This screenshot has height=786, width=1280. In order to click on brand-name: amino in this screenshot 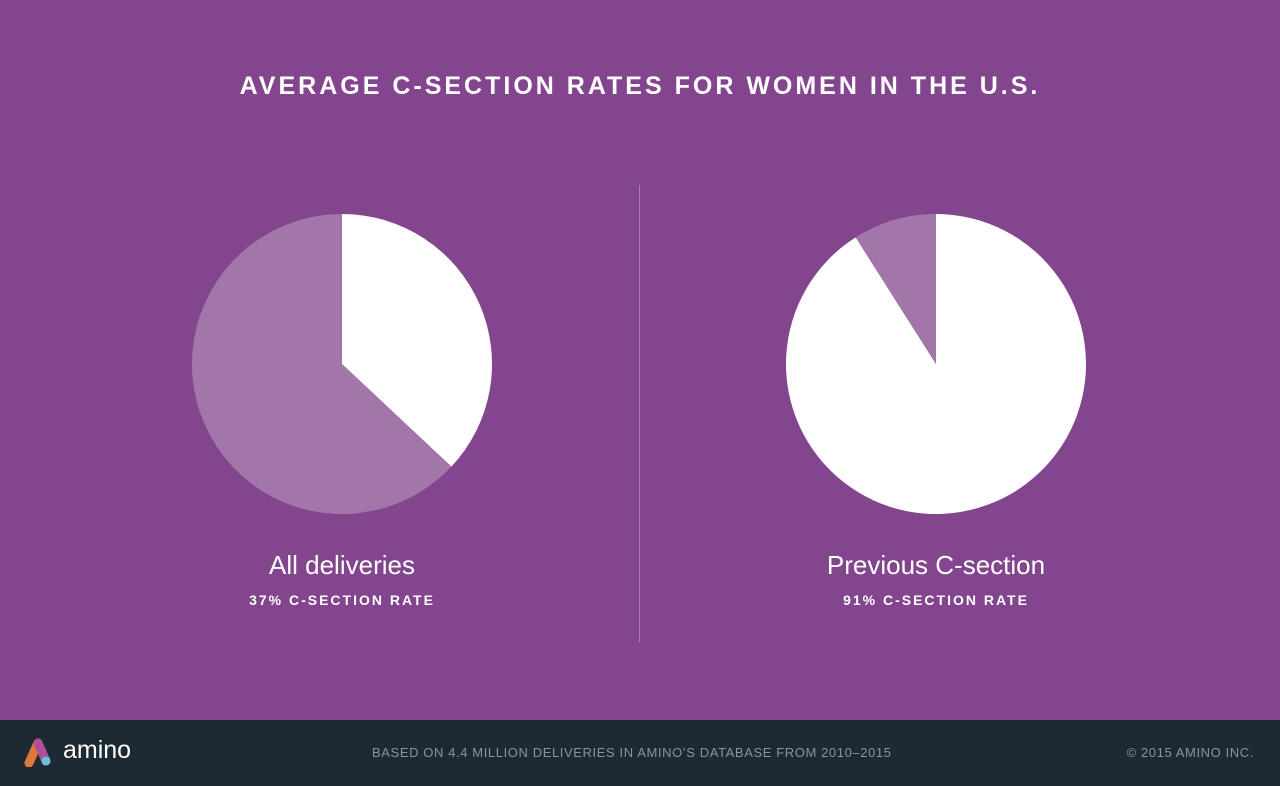, I will do `click(97, 750)`.